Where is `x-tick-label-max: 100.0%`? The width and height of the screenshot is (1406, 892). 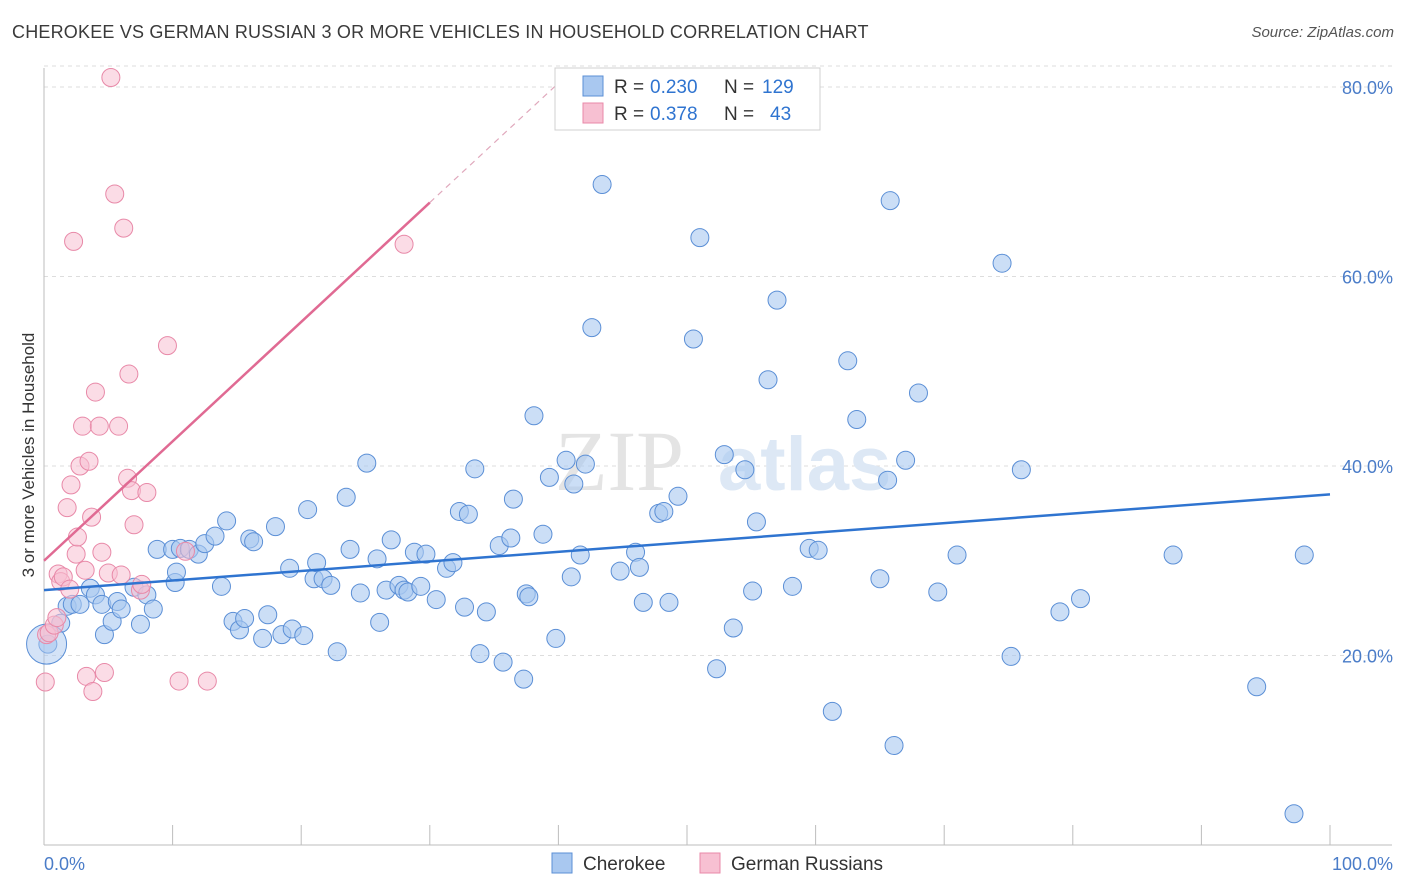 x-tick-label-max: 100.0% is located at coordinates (1362, 864).